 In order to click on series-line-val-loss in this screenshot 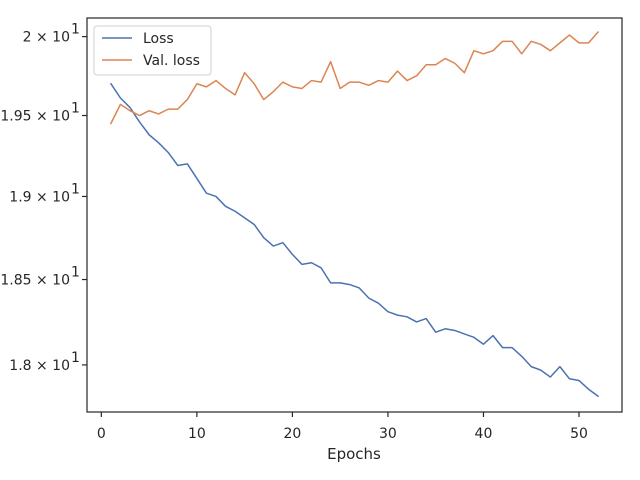, I will do `click(354, 78)`.